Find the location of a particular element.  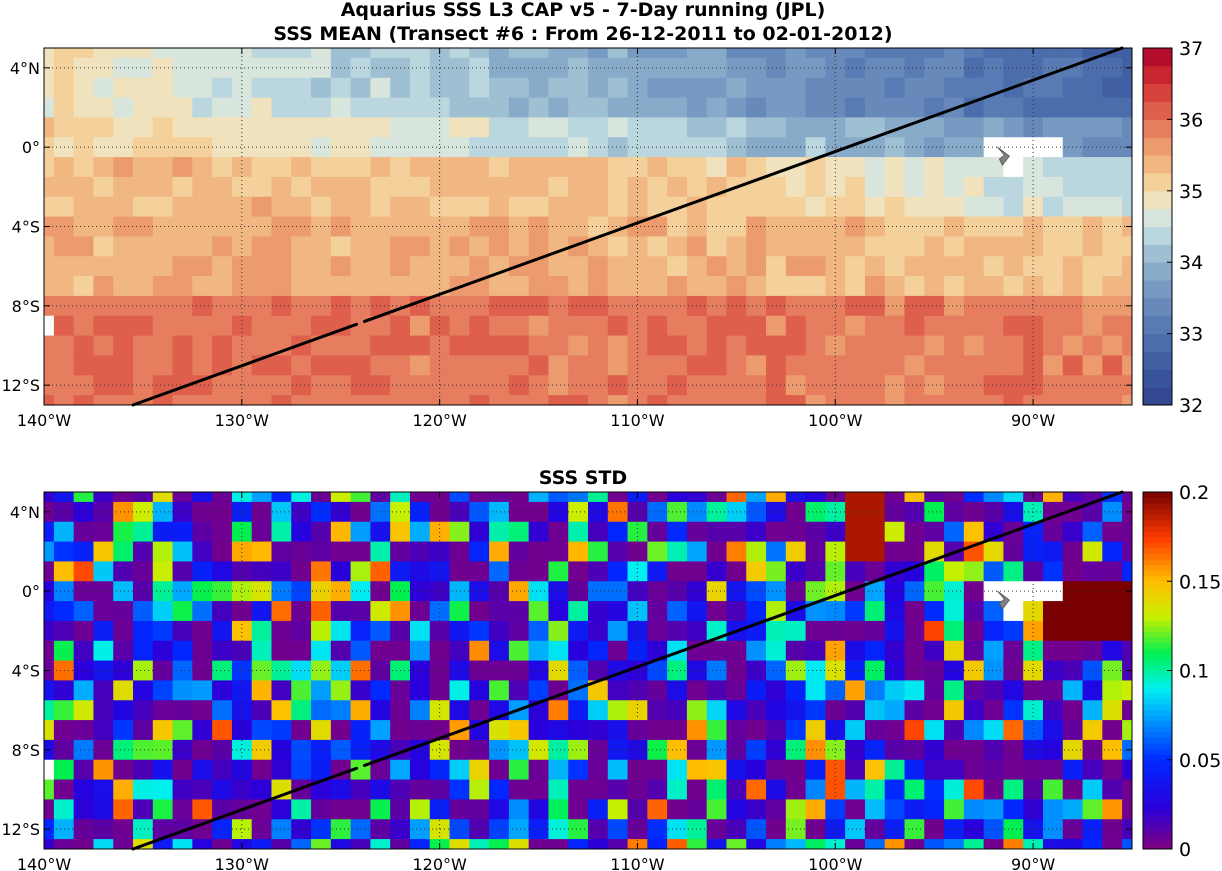

colorbar-tick-label: 0.15 is located at coordinates (1200, 582).